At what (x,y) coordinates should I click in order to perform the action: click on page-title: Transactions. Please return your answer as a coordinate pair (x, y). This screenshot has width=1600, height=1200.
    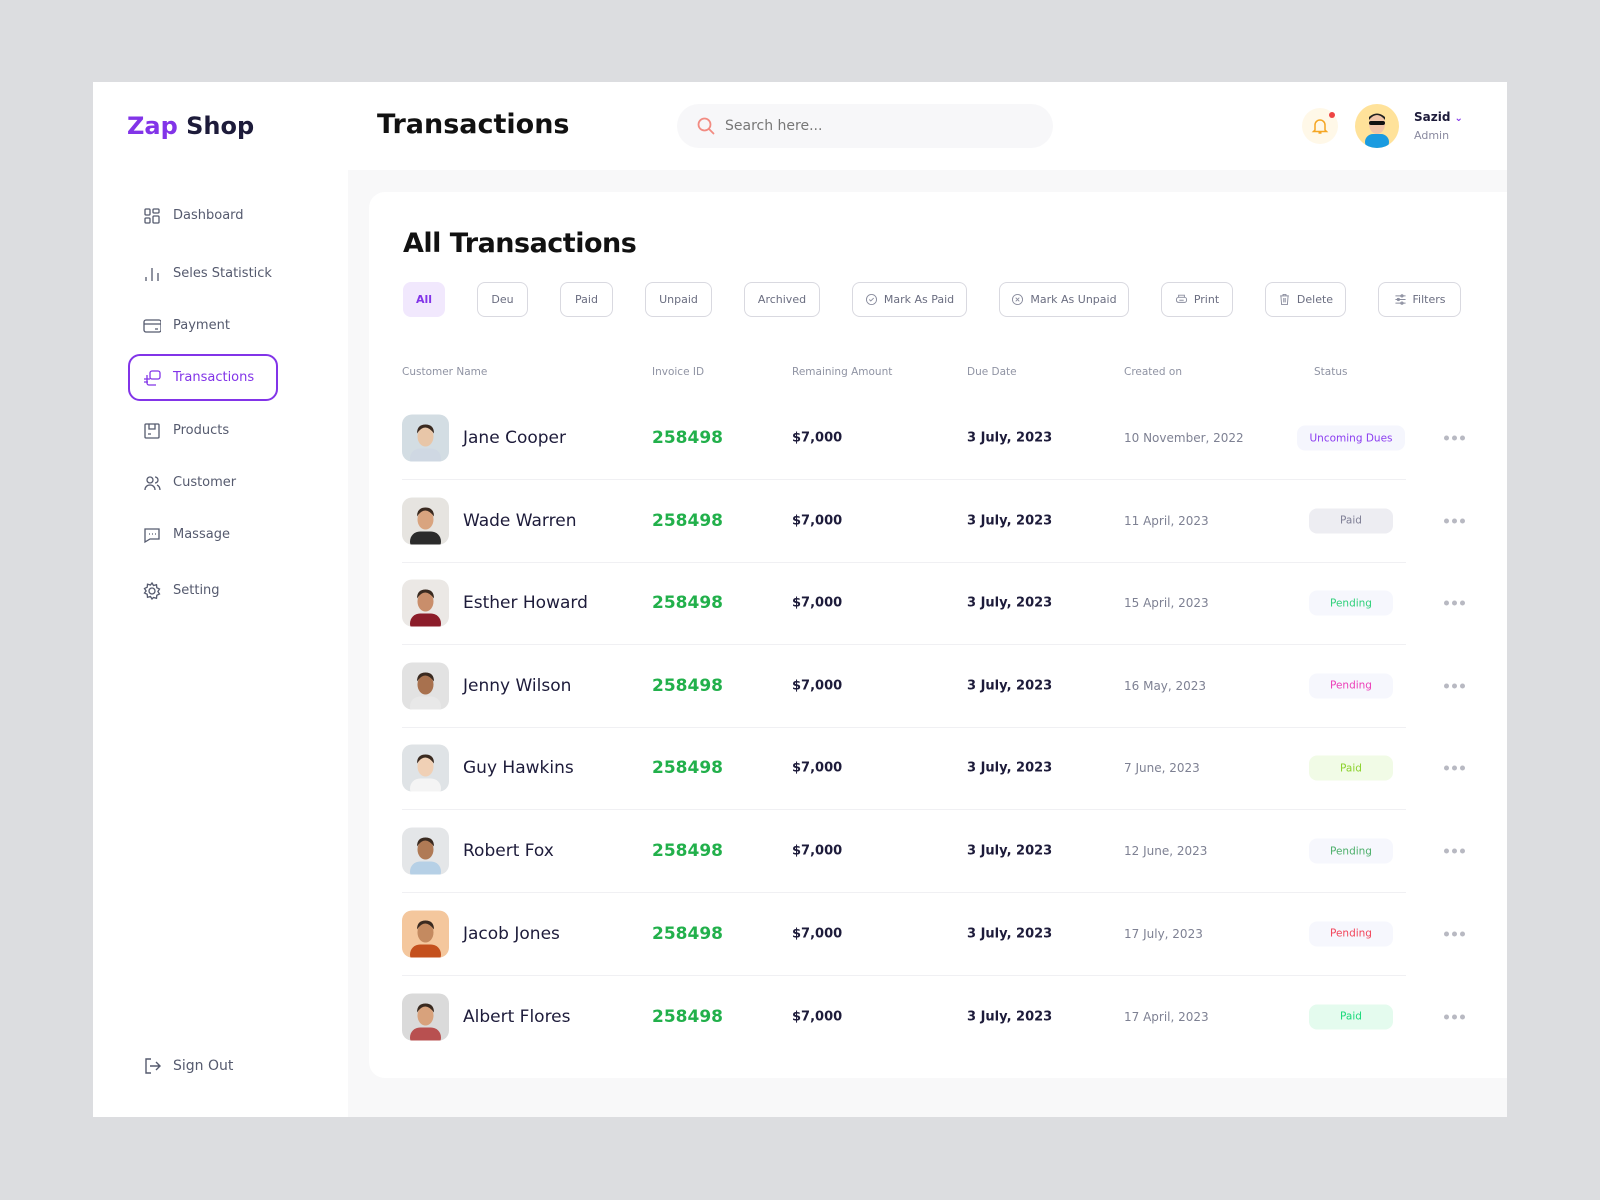
    Looking at the image, I should click on (473, 124).